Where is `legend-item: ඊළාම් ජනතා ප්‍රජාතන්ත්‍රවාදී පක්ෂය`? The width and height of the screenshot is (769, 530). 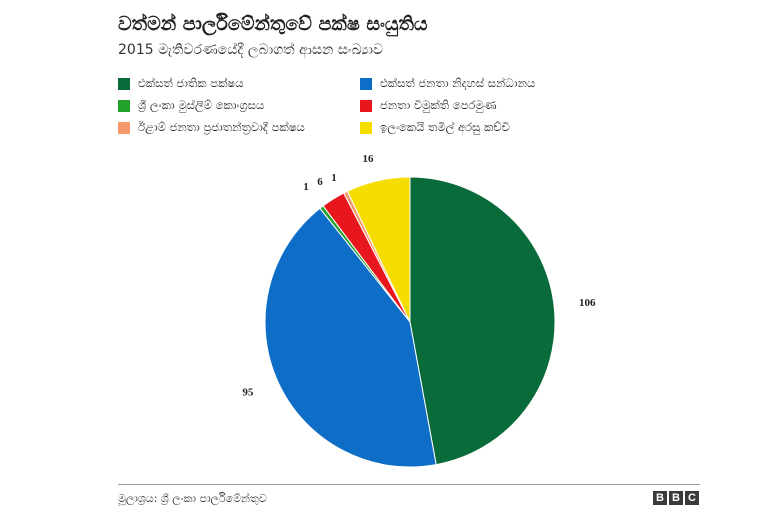
legend-item: ඊළාම් ජනතා ප්‍රජාතන්ත්‍රවාදී පක්ෂය is located at coordinates (211, 127).